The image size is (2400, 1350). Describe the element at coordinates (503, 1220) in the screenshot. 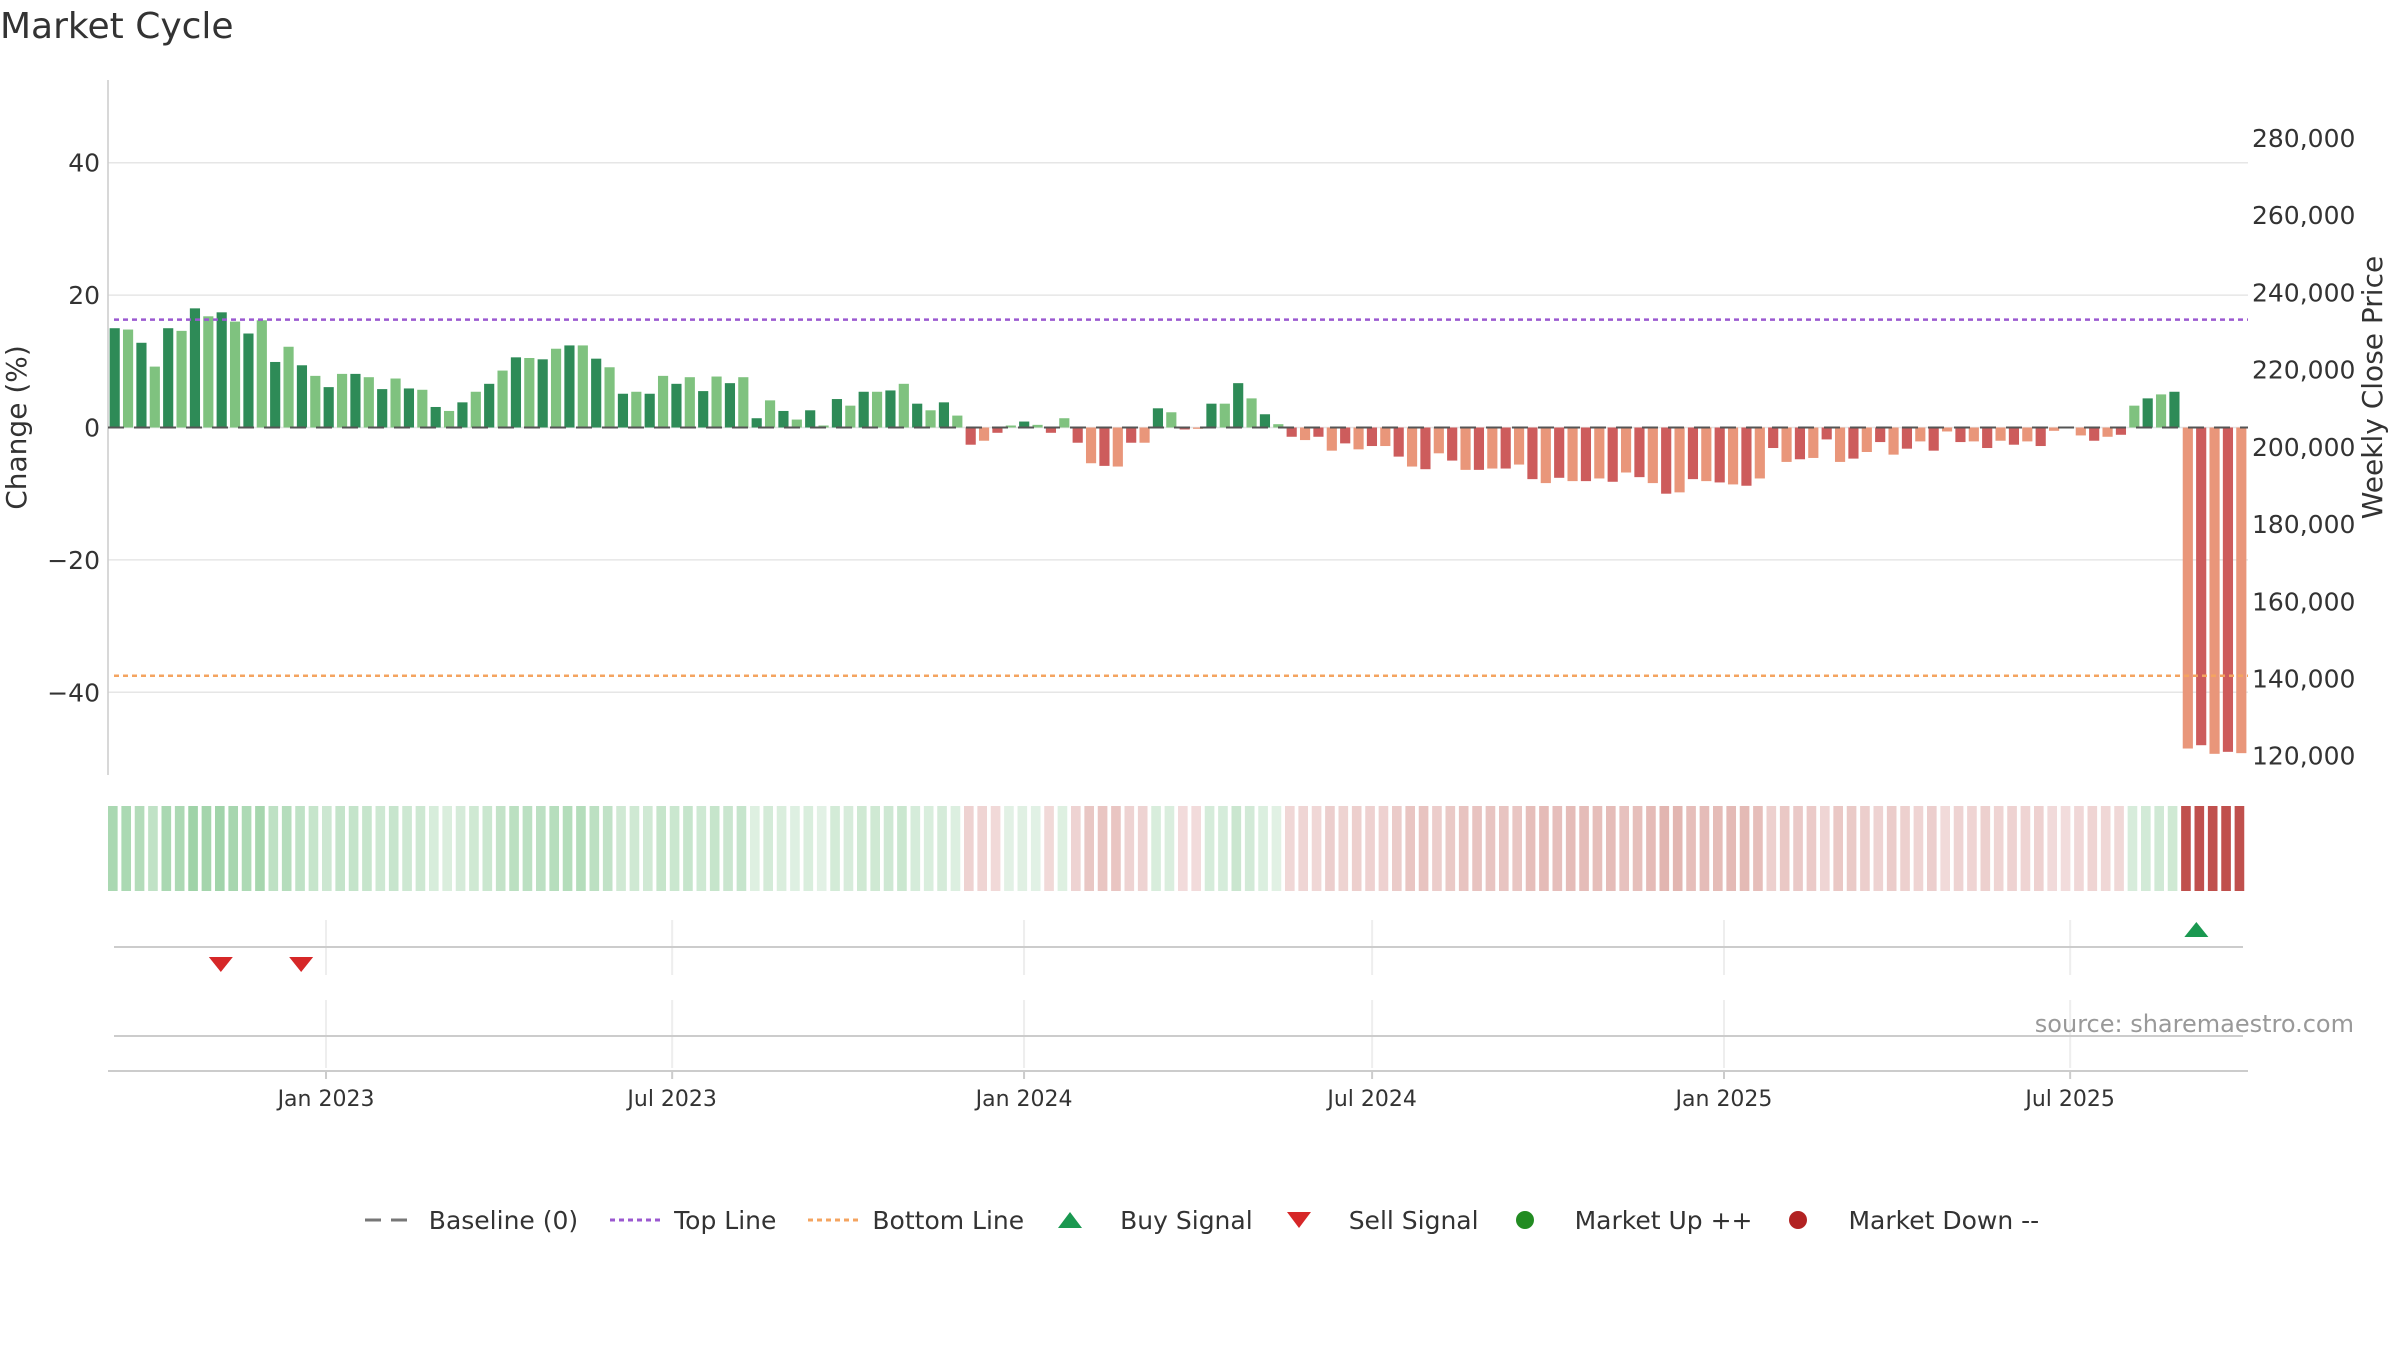

I see `legend-label-baseline: Baseline (0)` at that location.